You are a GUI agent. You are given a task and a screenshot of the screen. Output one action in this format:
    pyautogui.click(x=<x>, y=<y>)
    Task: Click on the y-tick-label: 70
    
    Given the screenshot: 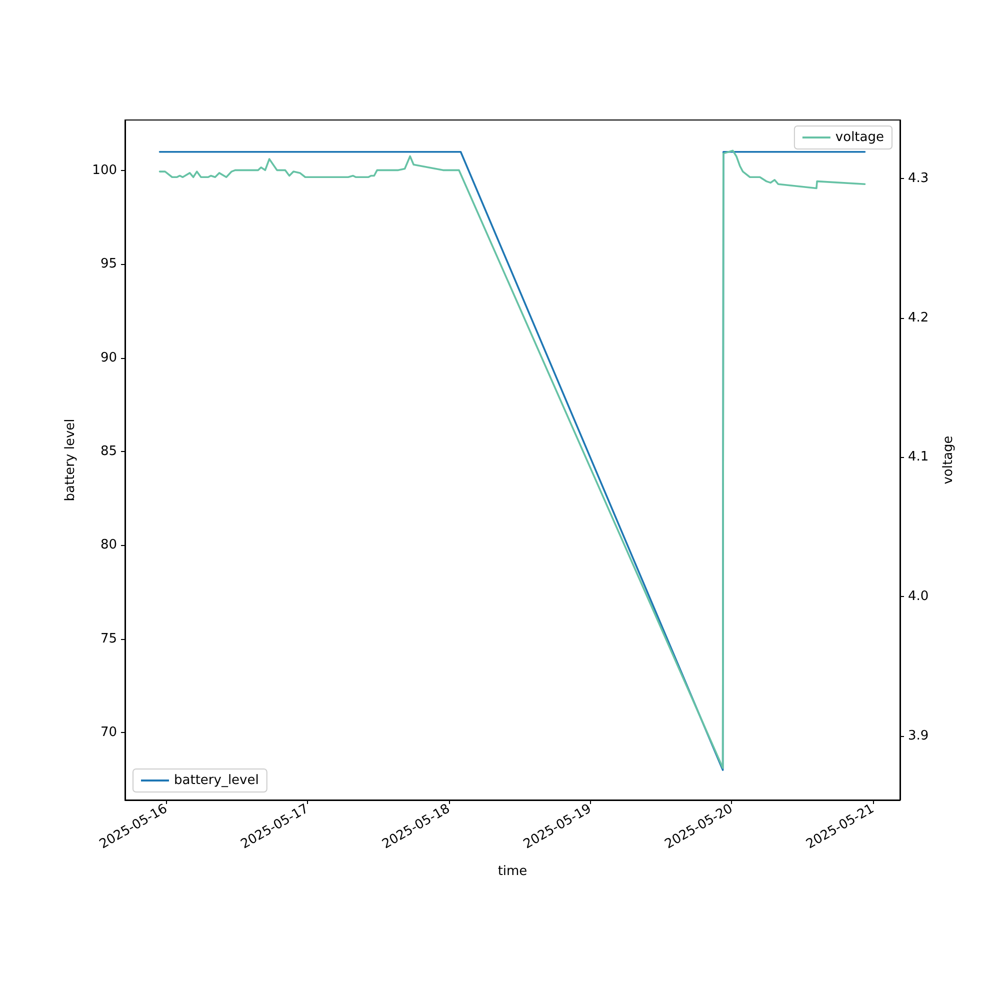 What is the action you would take?
    pyautogui.click(x=108, y=732)
    